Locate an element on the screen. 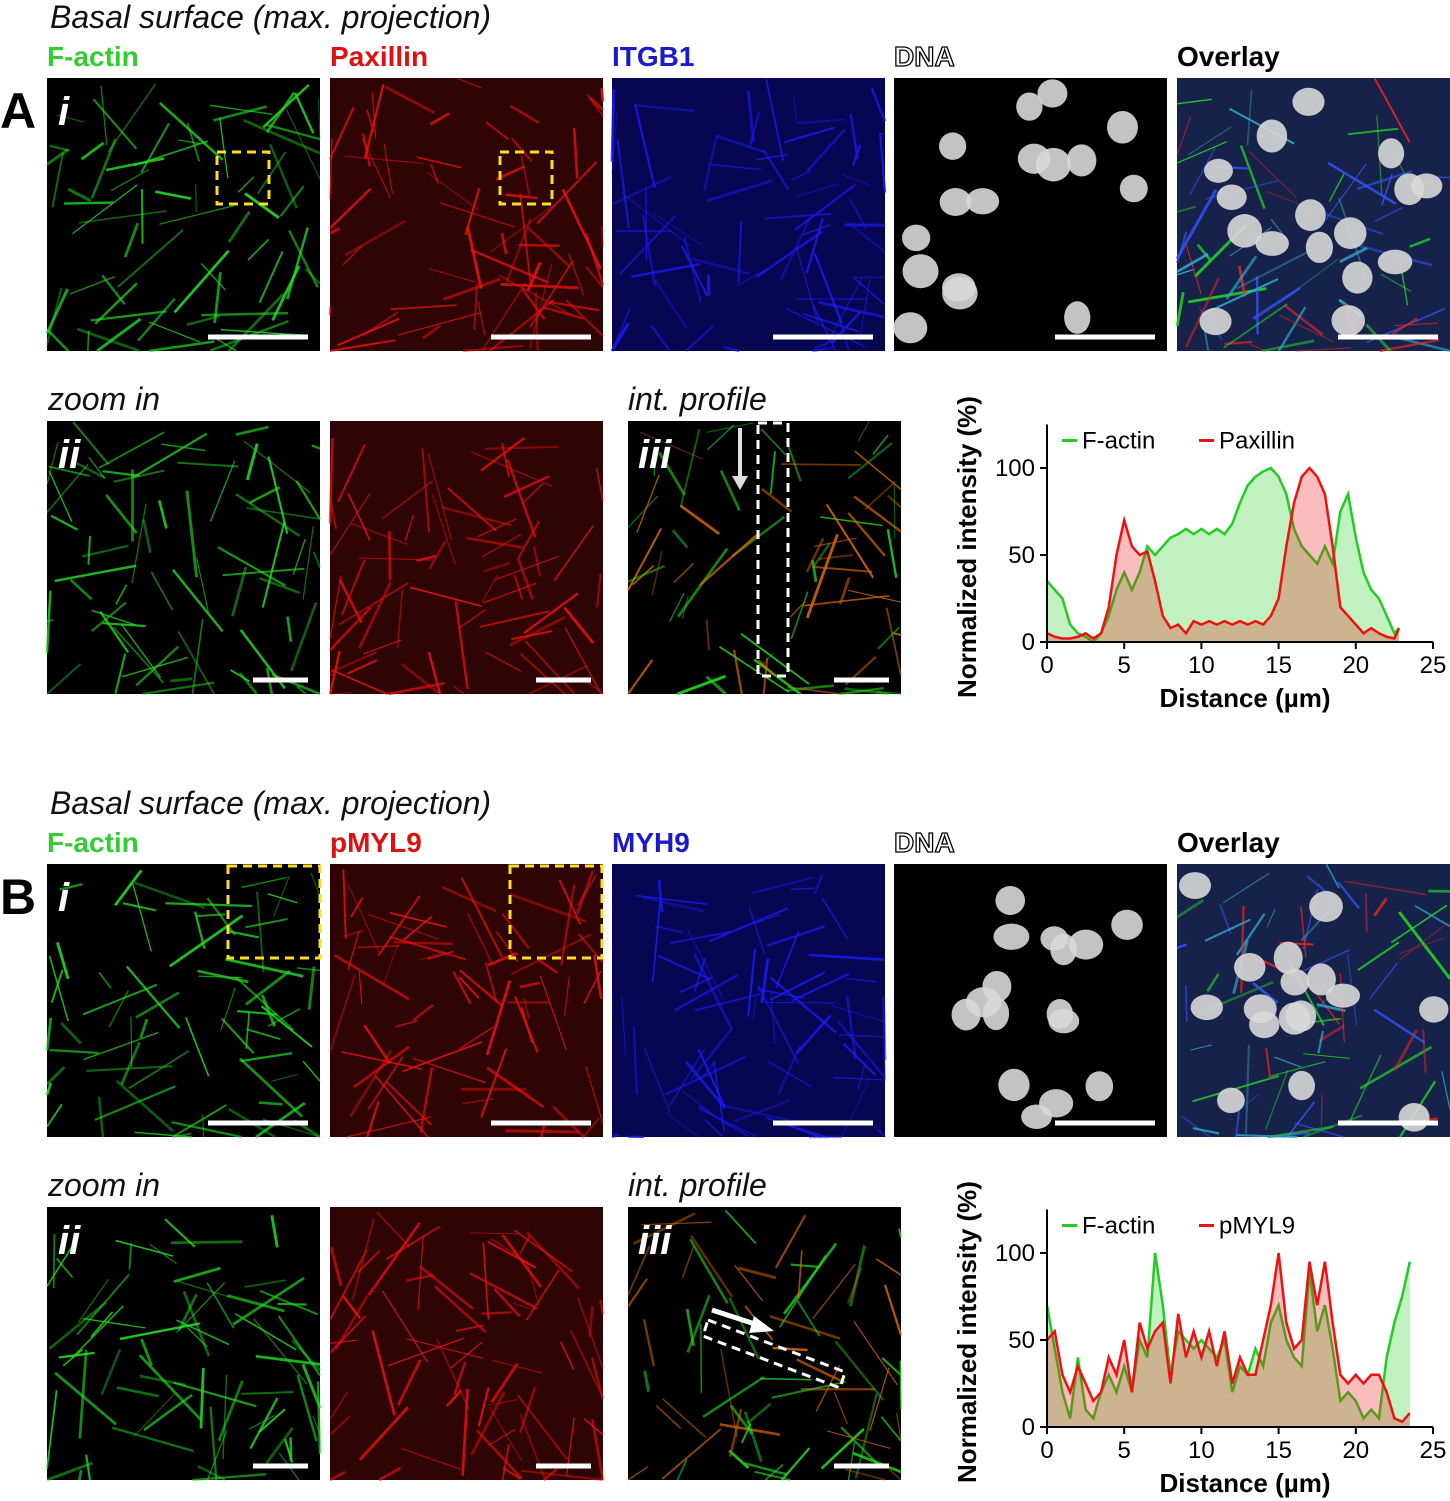  arrow is located at coordinates (735, 1317).